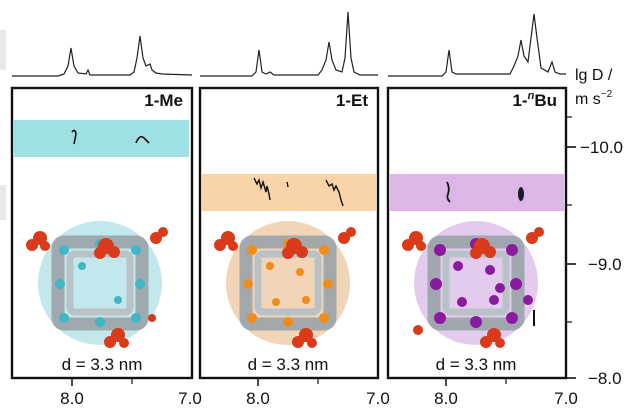 Image resolution: width=635 pixels, height=409 pixels. Describe the element at coordinates (352, 100) in the screenshot. I see `panel-label: 1-Et` at that location.